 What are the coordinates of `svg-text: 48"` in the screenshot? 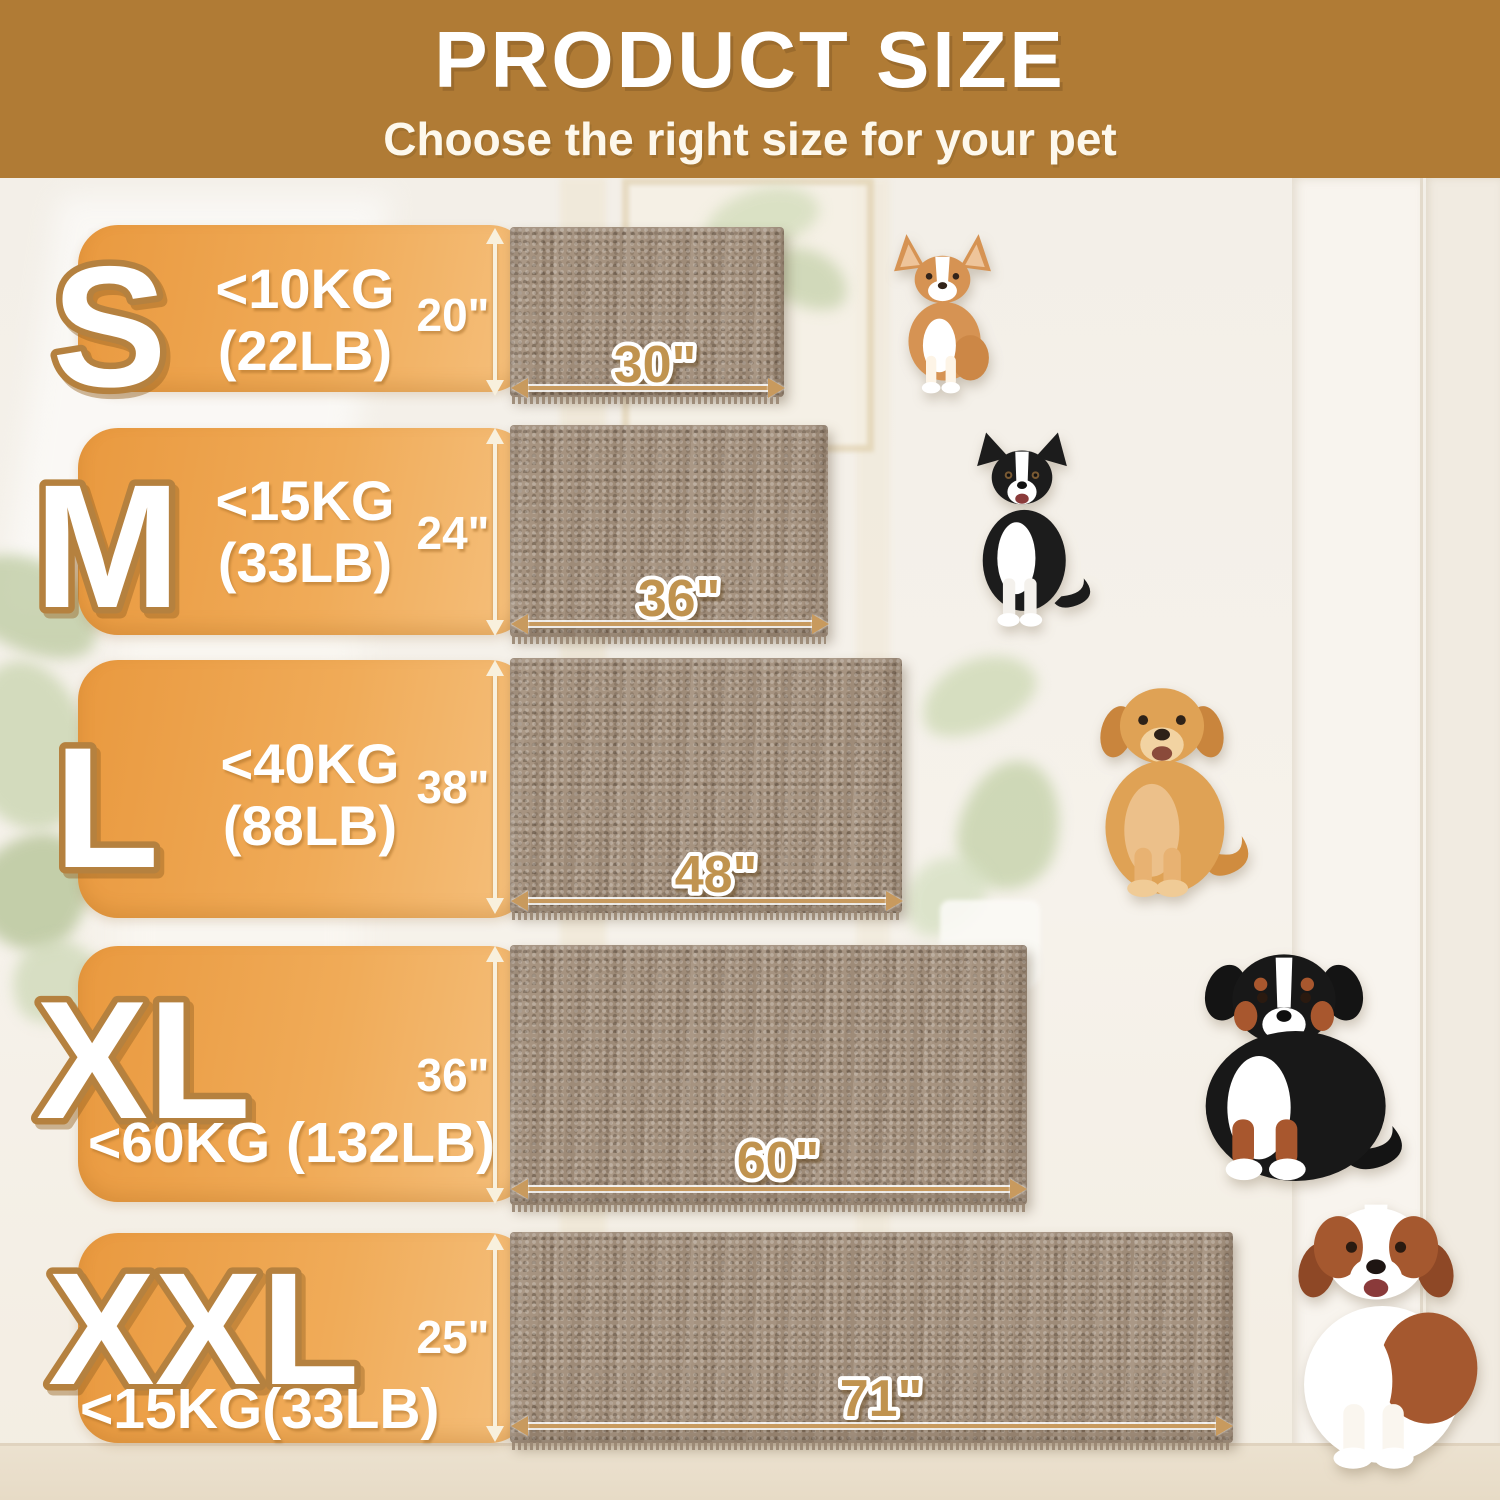 It's located at (716, 875).